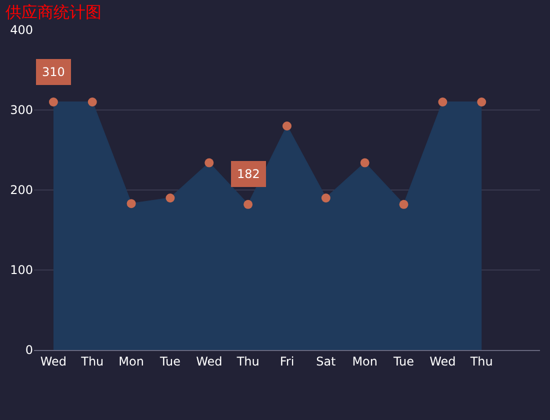  Describe the element at coordinates (21, 270) in the screenshot. I see `y-tick-label: 100` at that location.